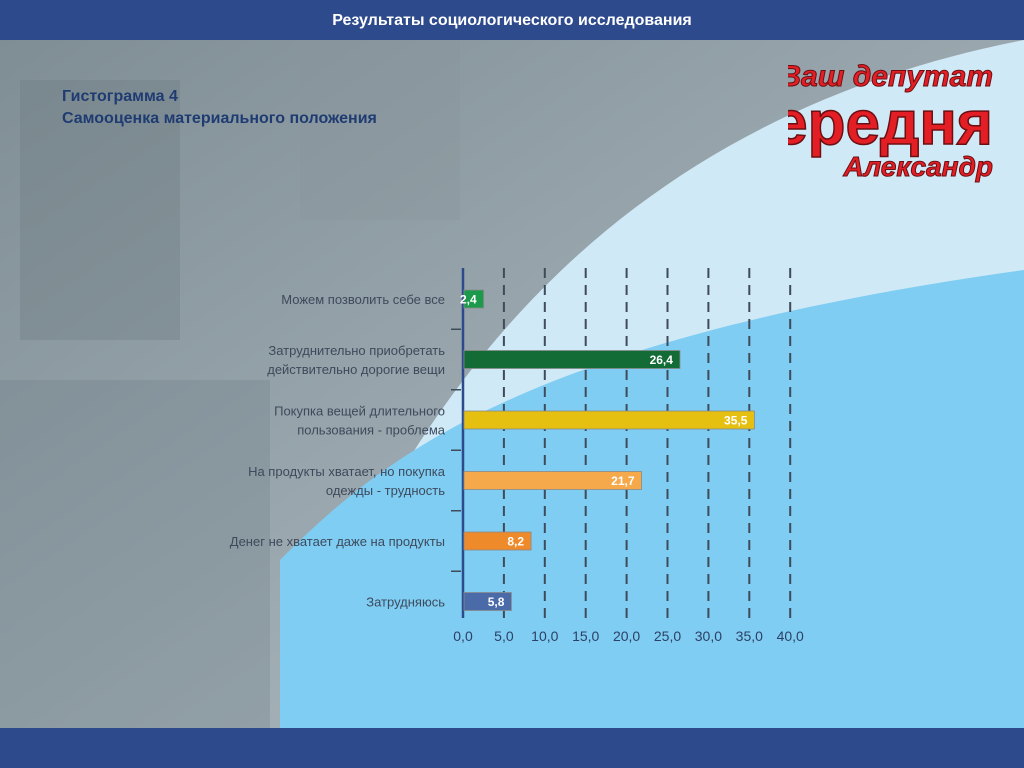  Describe the element at coordinates (359, 411) in the screenshot. I see `category-label: Покупка вещей длительного` at that location.